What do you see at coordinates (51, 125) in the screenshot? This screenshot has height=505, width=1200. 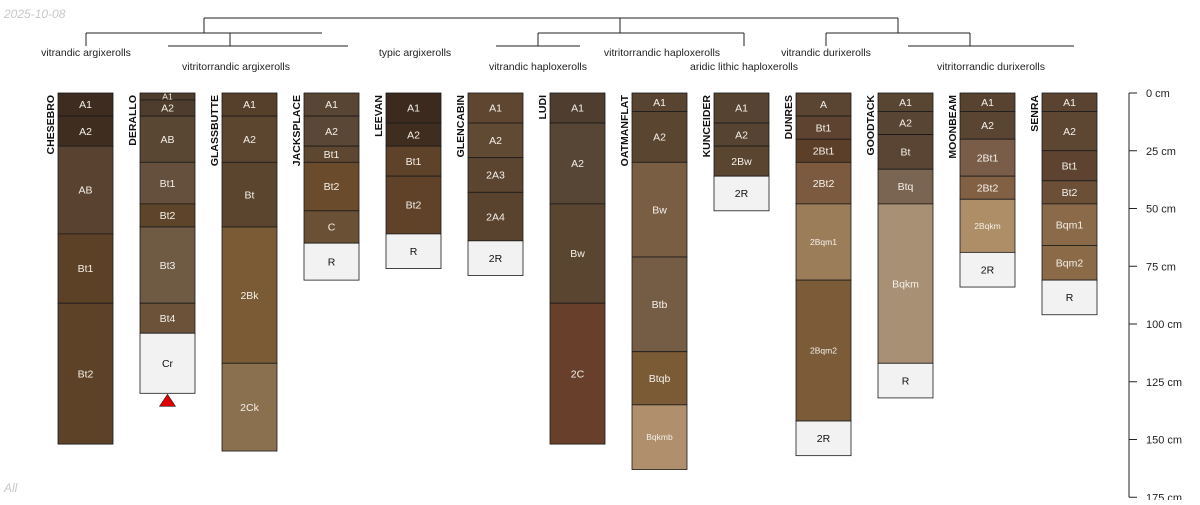 I see `profile-name: CHESEBRO` at bounding box center [51, 125].